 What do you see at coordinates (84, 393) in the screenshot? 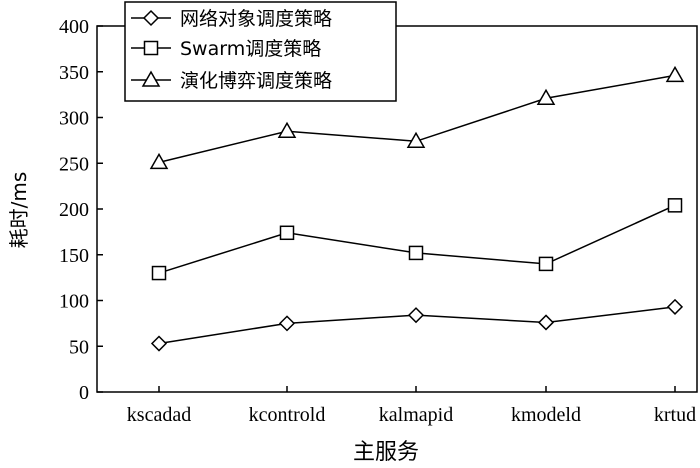
I see `y-tick-label: 0` at bounding box center [84, 393].